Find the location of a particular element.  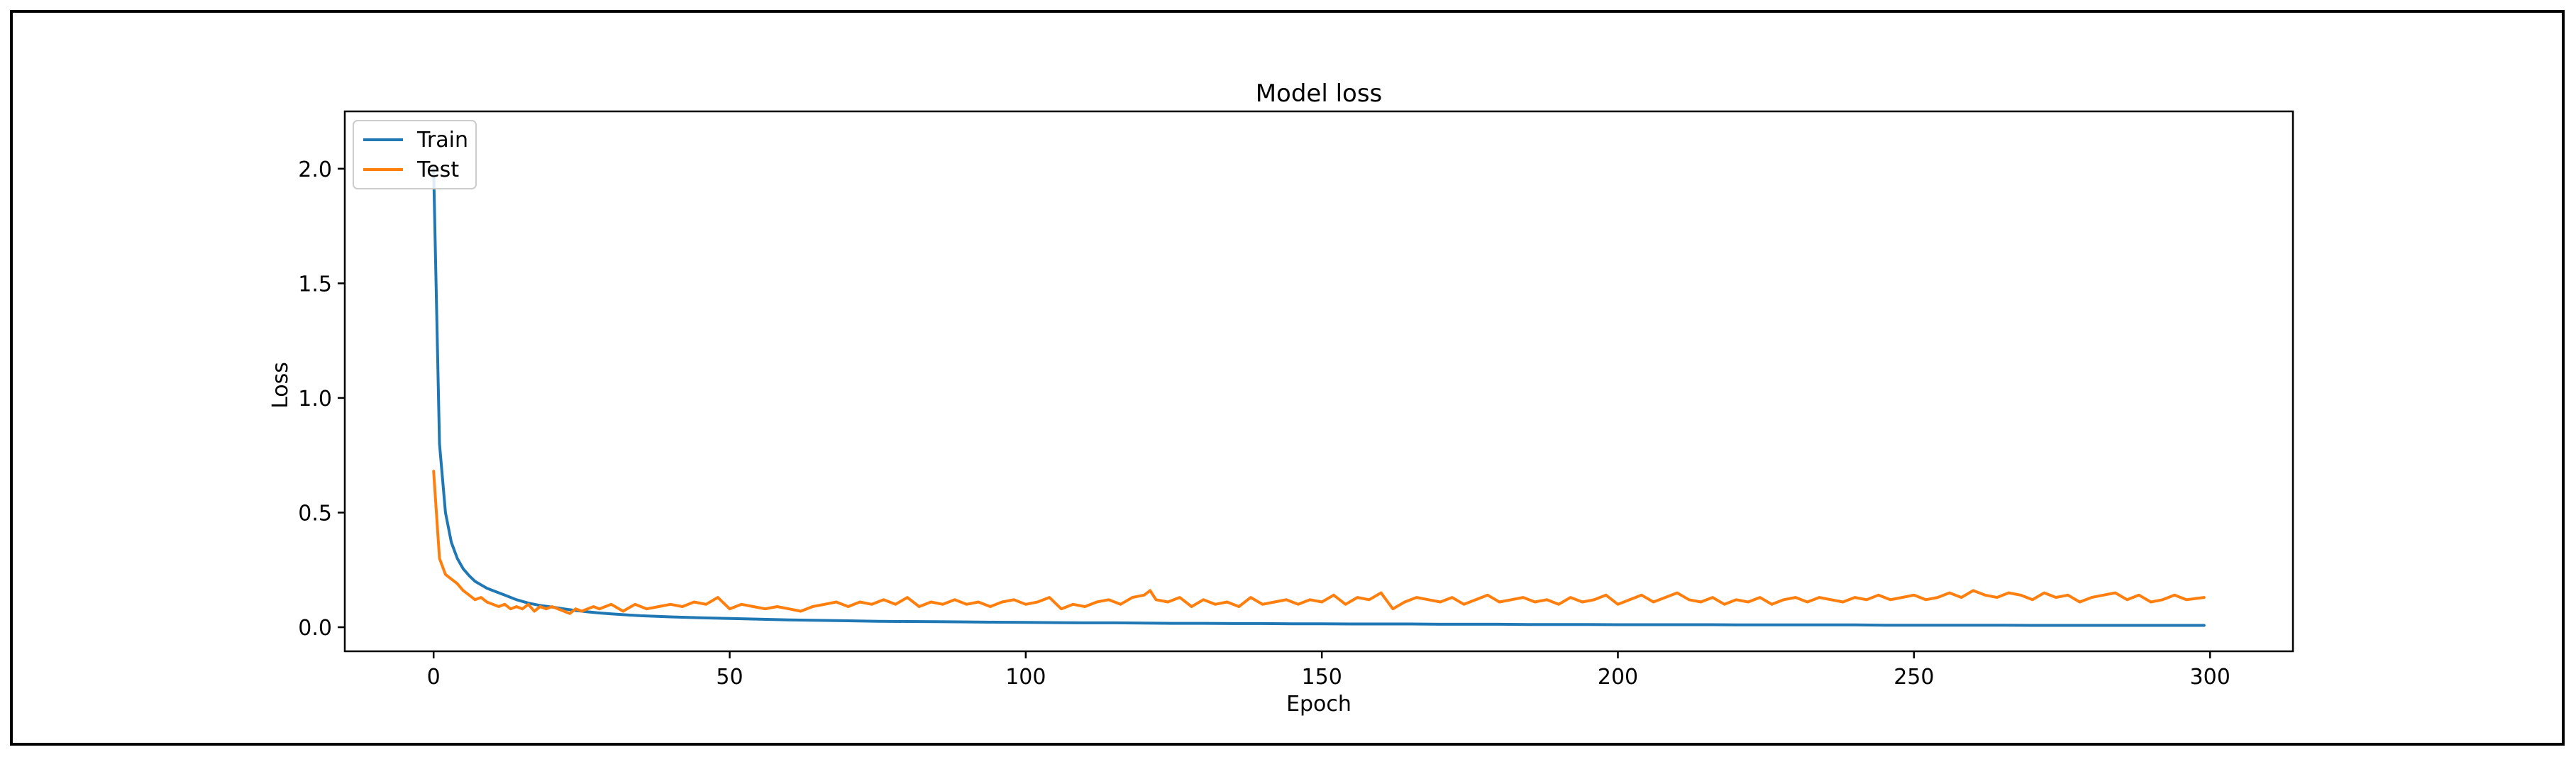

x-tick-label: 250 is located at coordinates (1914, 678).